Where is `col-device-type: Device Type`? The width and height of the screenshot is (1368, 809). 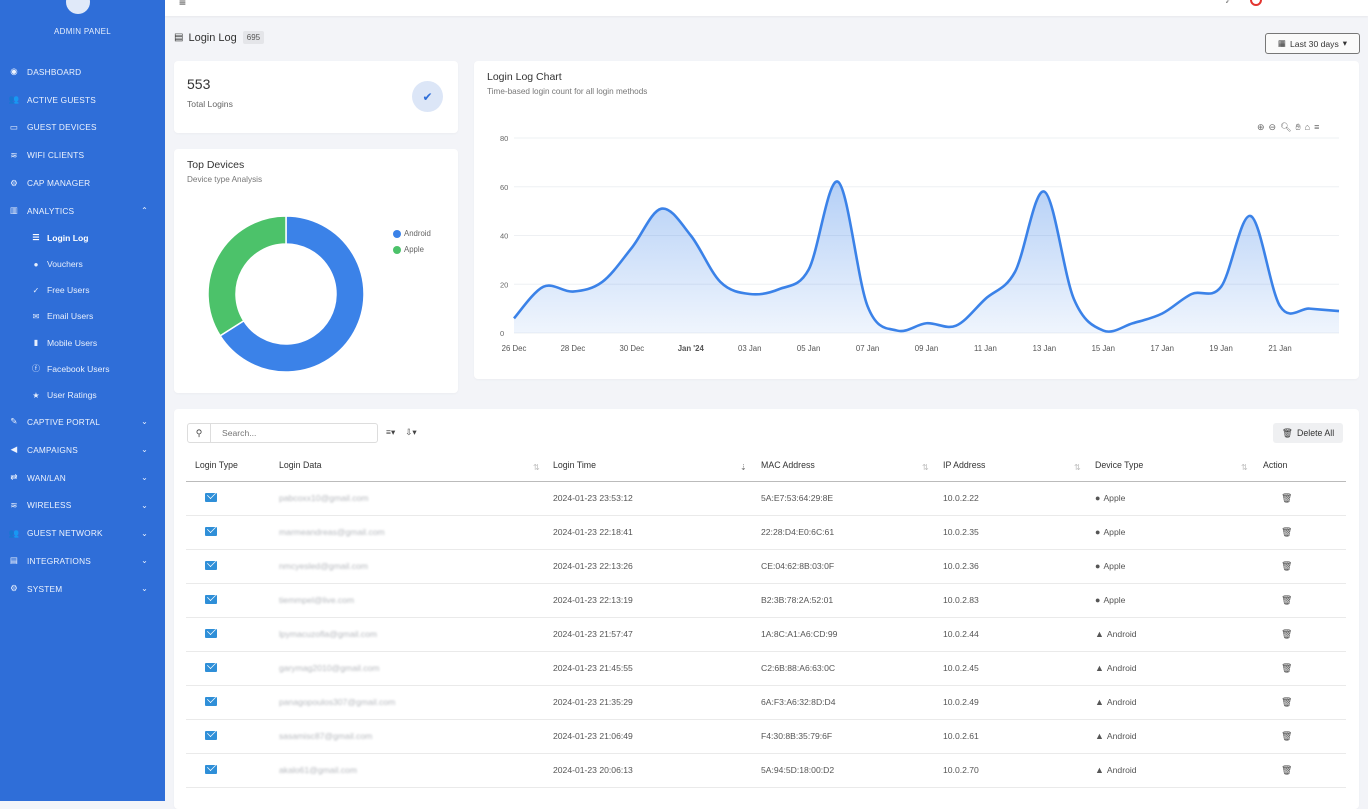
col-device-type: Device Type is located at coordinates (1119, 465).